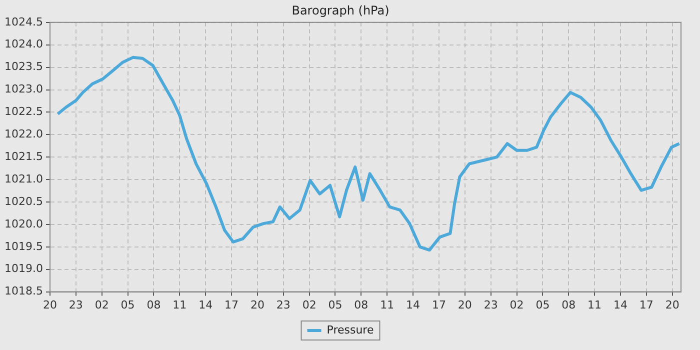 The image size is (700, 350). Describe the element at coordinates (23, 269) in the screenshot. I see `y-tick-label: 1019.0` at that location.